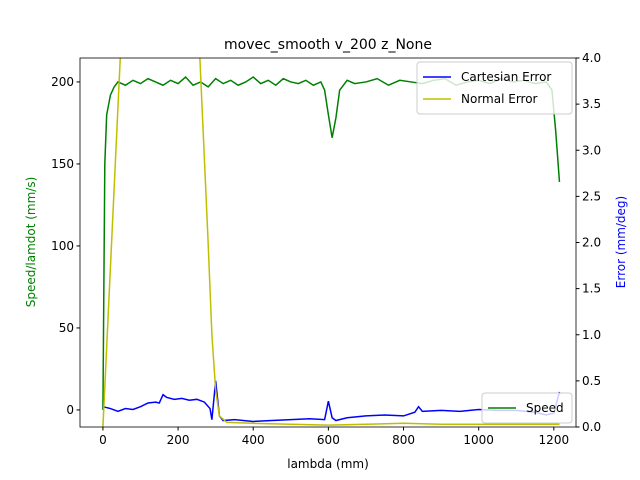 The image size is (640, 480). What do you see at coordinates (103, 440) in the screenshot?
I see `x-tick-label: 0` at bounding box center [103, 440].